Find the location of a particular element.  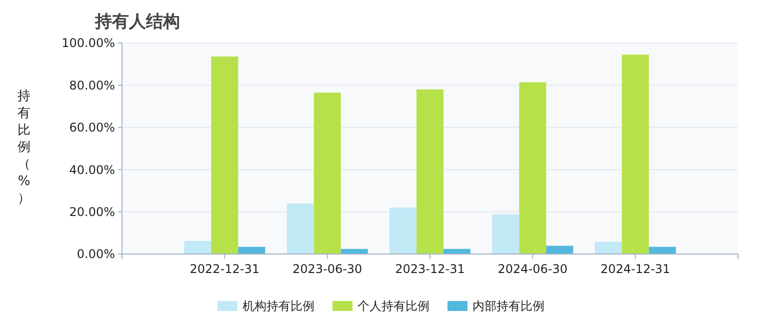

y-tick-label: 80.00% is located at coordinates (92, 85).